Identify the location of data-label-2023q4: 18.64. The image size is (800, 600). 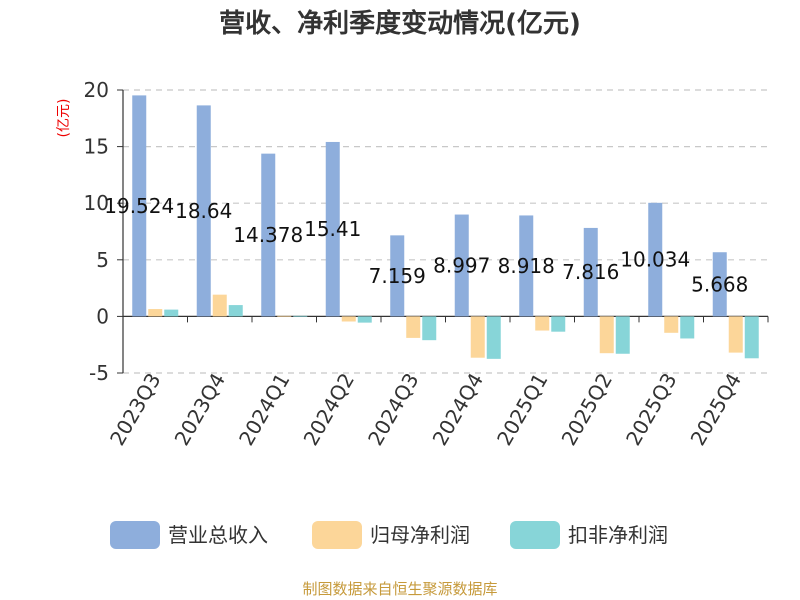
(203, 211).